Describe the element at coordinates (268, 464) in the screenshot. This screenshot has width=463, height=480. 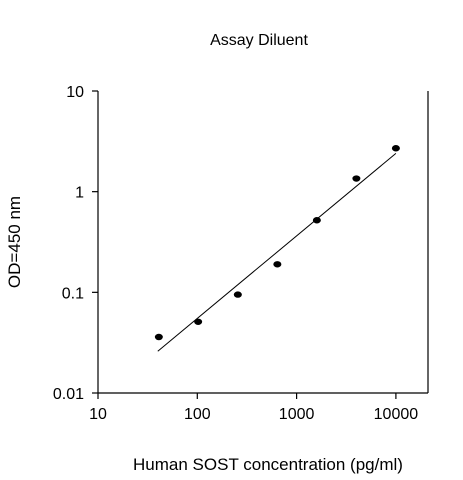
I see `x-axis-title: Human SOST concentration (pg/ml)` at that location.